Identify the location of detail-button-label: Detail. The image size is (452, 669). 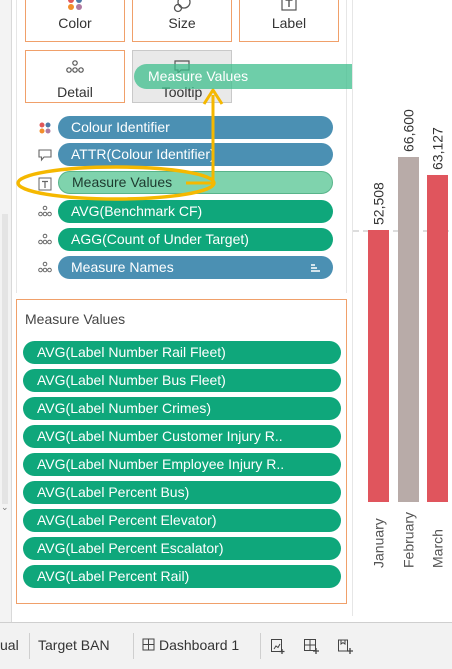
(75, 92).